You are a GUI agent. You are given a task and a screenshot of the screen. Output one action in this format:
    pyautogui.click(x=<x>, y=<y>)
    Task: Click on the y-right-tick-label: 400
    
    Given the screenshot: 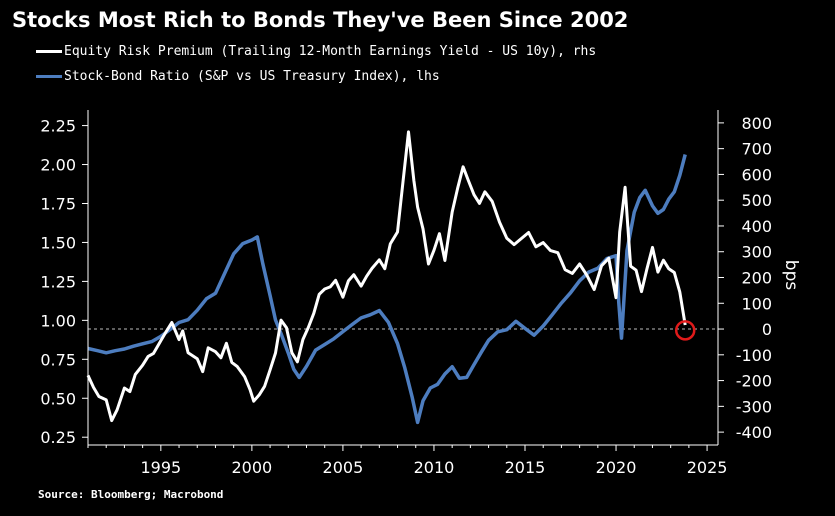 What is the action you would take?
    pyautogui.click(x=756, y=226)
    